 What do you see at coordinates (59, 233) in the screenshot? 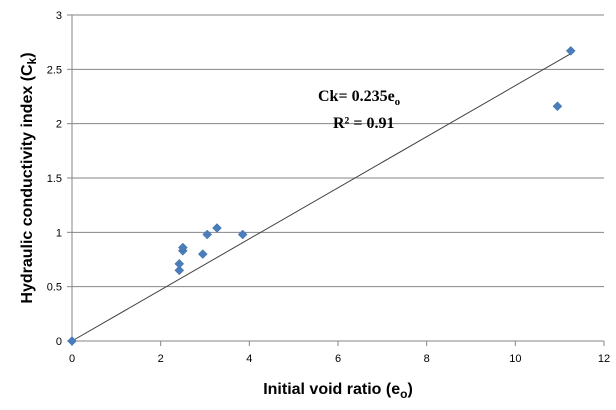
I see `y-tick-label: 1` at bounding box center [59, 233].